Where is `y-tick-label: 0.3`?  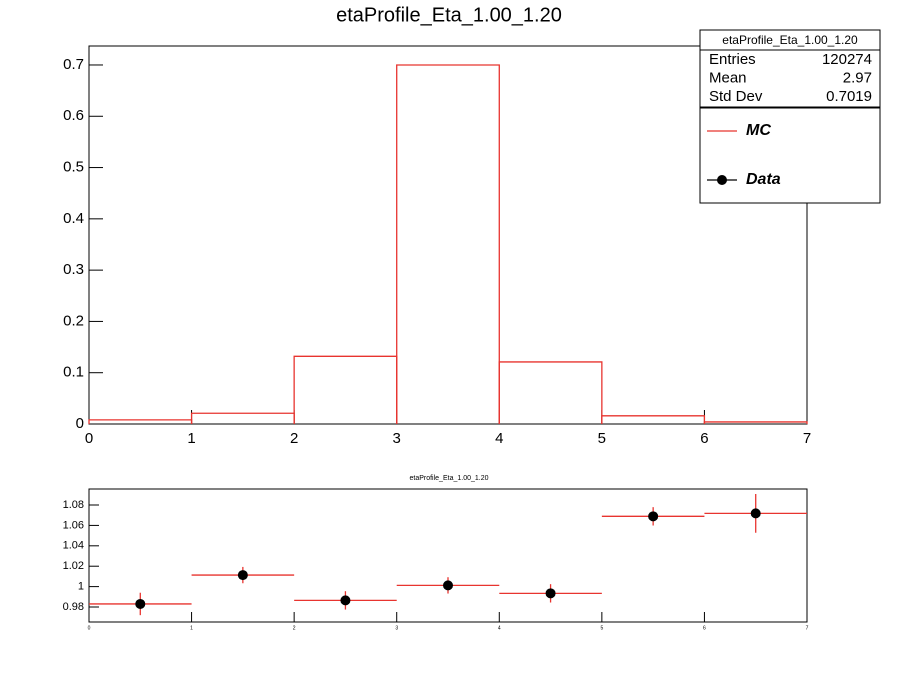 y-tick-label: 0.3 is located at coordinates (73, 269).